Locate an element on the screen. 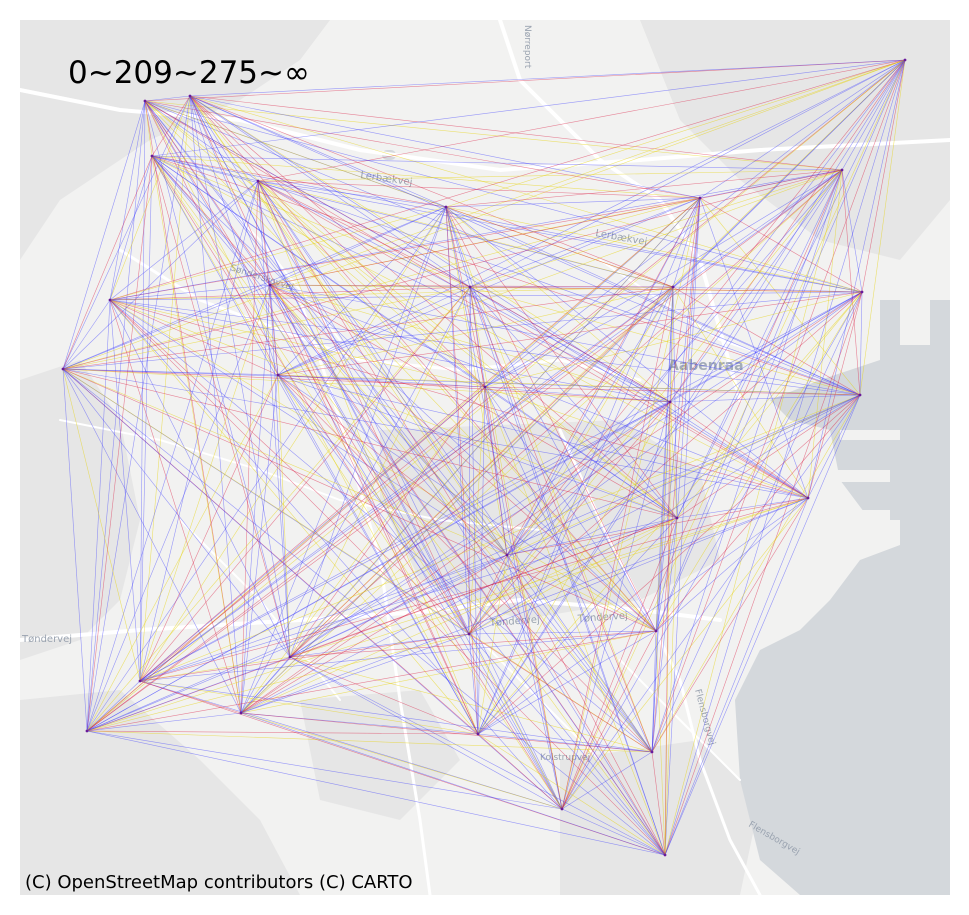  map-title: 0~209~275~∞ is located at coordinates (189, 73).